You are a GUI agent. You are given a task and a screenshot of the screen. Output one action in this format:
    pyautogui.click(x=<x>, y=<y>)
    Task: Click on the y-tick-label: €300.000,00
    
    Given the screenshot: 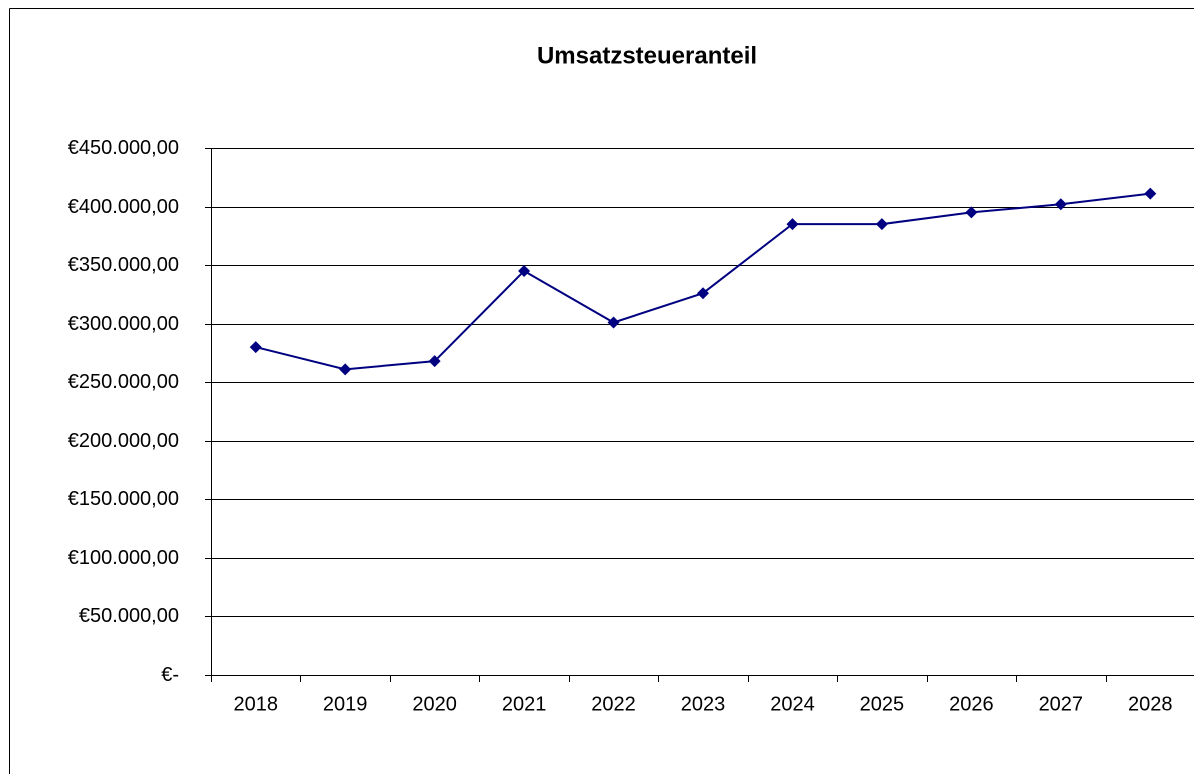 What is the action you would take?
    pyautogui.click(x=123, y=324)
    